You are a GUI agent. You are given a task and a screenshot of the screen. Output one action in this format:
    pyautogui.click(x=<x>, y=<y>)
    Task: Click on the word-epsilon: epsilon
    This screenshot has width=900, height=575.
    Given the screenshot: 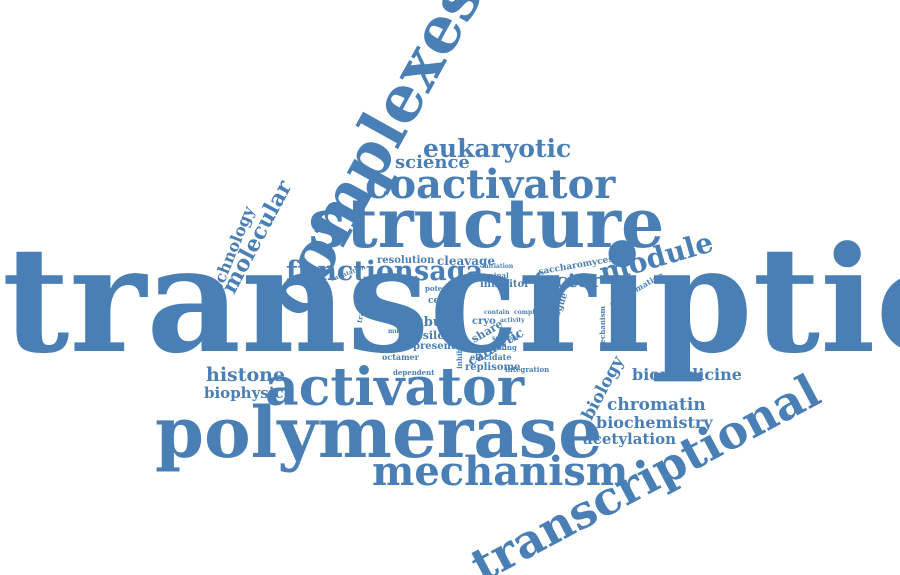 What is the action you would take?
    pyautogui.click(x=430, y=335)
    